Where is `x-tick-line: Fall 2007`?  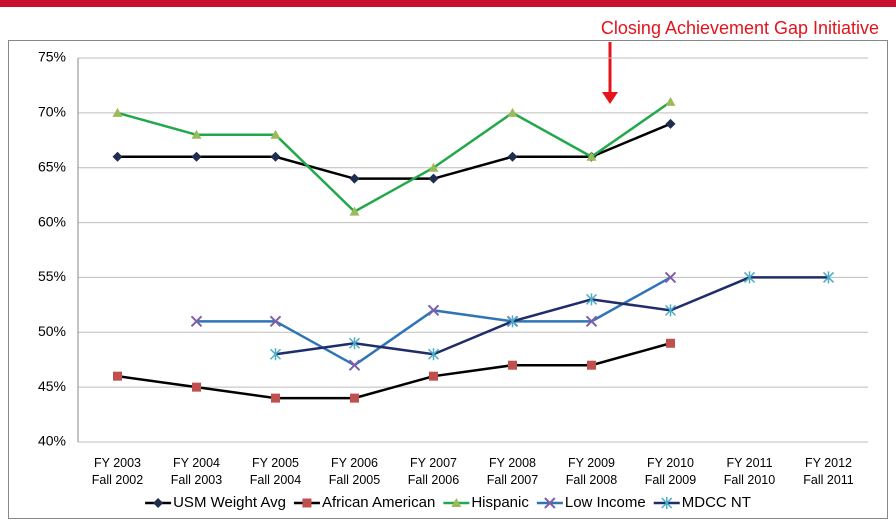 x-tick-line: Fall 2007 is located at coordinates (512, 480).